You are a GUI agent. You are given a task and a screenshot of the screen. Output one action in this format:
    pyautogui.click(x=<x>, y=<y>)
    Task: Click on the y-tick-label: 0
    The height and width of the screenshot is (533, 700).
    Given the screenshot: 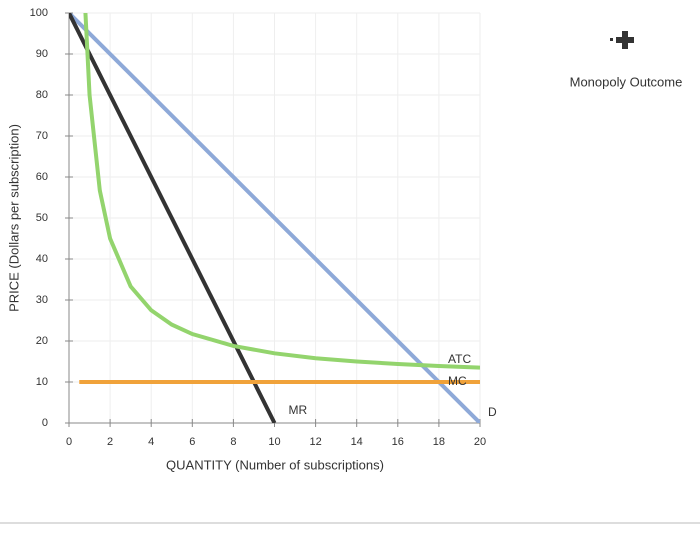 What is the action you would take?
    pyautogui.click(x=45, y=423)
    